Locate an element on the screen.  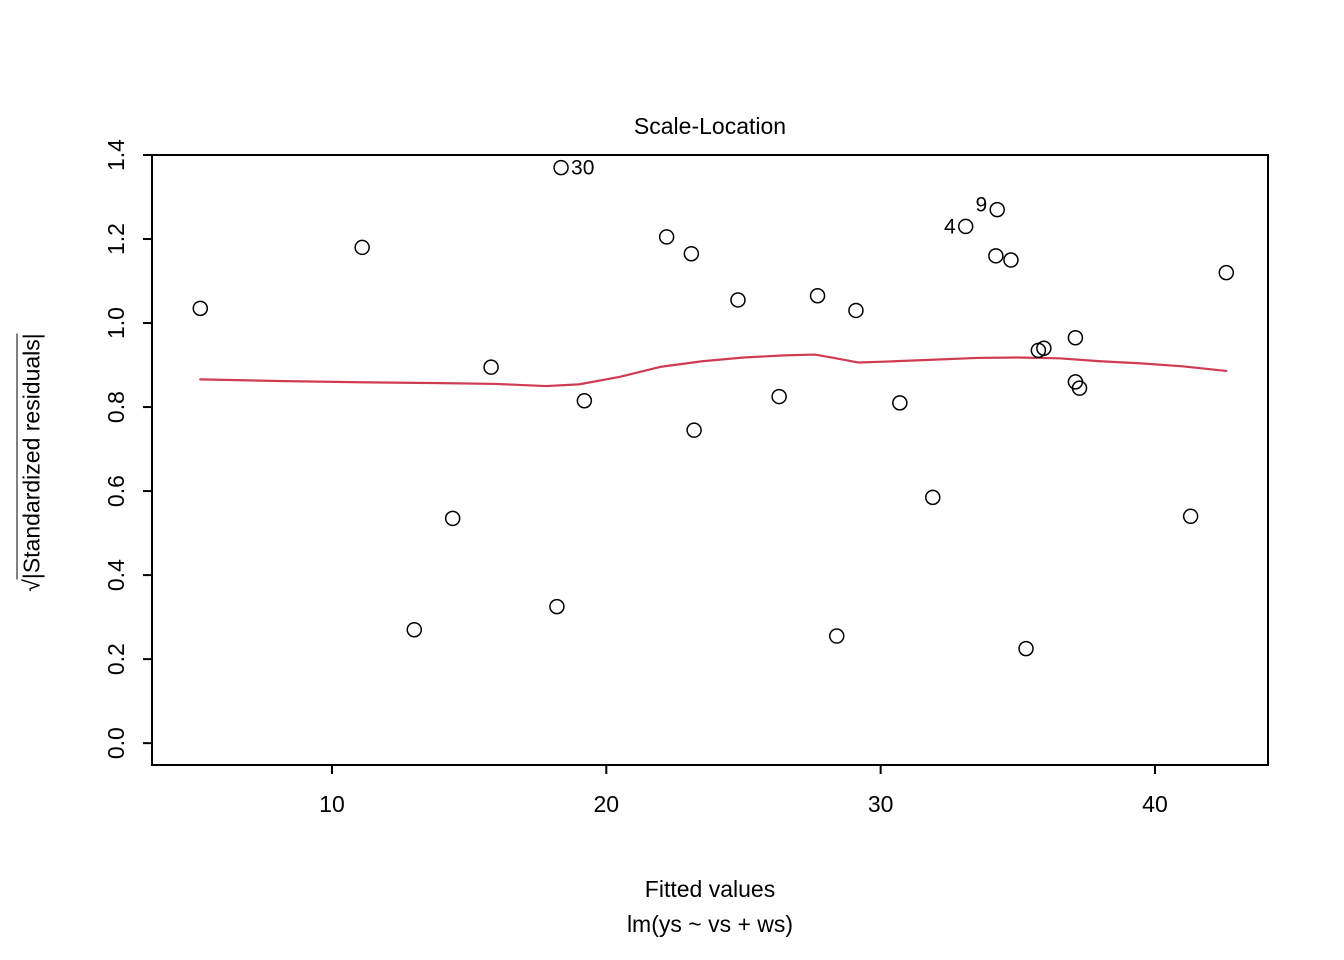
y-tick-label: 0.0 is located at coordinates (116, 743).